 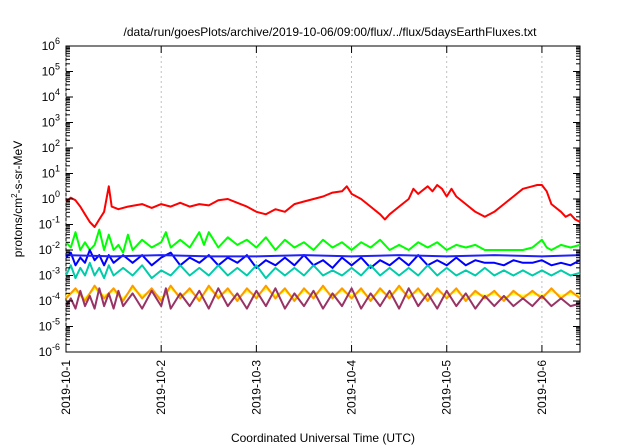 What do you see at coordinates (56, 296) in the screenshot?
I see `y-tick-exp: -4` at bounding box center [56, 296].